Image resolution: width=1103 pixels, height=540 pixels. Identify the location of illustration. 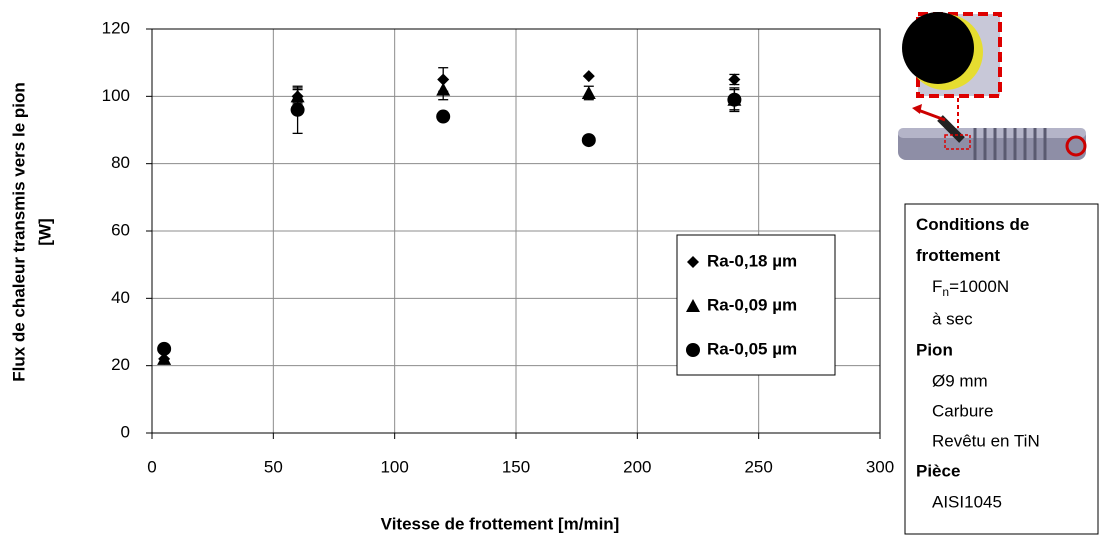
(992, 86).